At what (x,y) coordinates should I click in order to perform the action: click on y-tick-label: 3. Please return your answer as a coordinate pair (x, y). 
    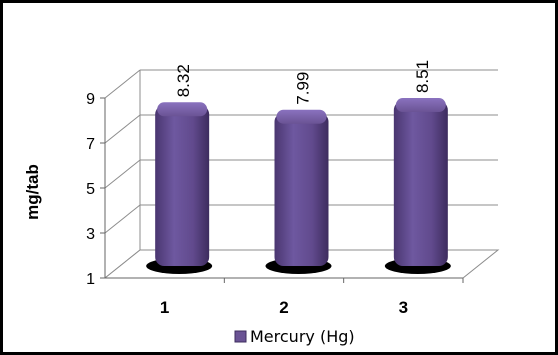
    Looking at the image, I should click on (90, 234).